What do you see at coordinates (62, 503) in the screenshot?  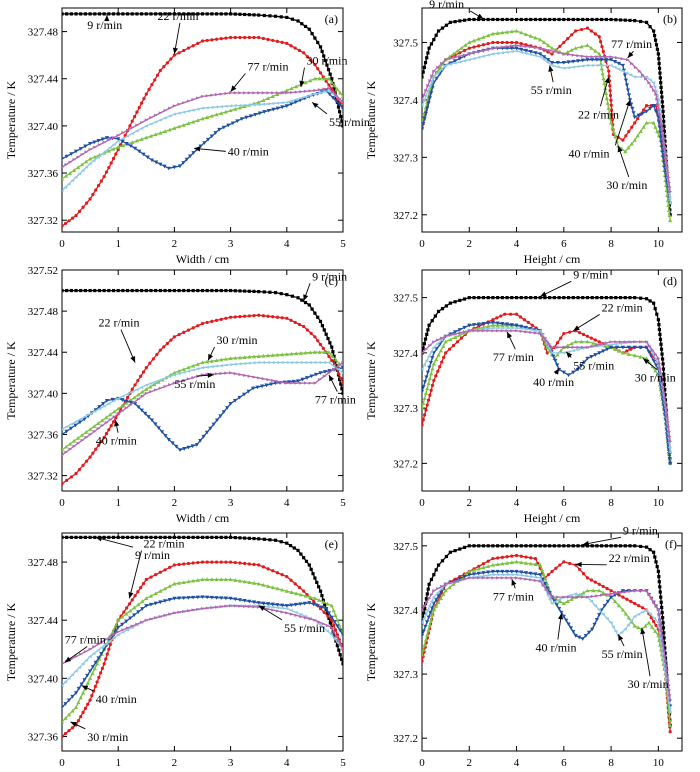 I see `x-tick-label: 0` at bounding box center [62, 503].